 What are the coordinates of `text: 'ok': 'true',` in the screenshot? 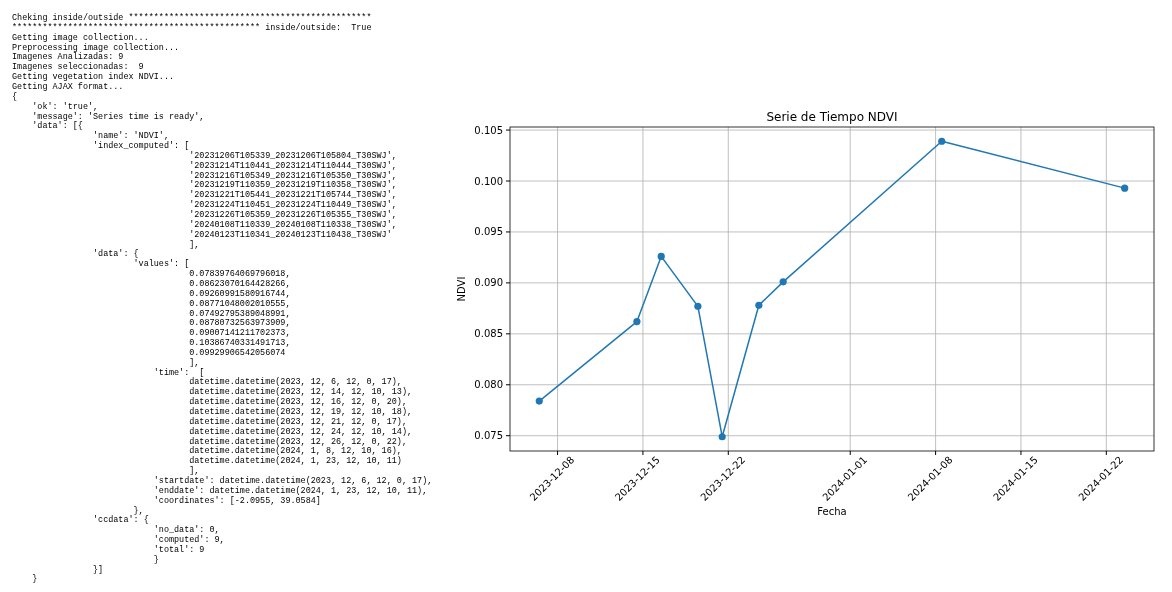 It's located at (55, 106).